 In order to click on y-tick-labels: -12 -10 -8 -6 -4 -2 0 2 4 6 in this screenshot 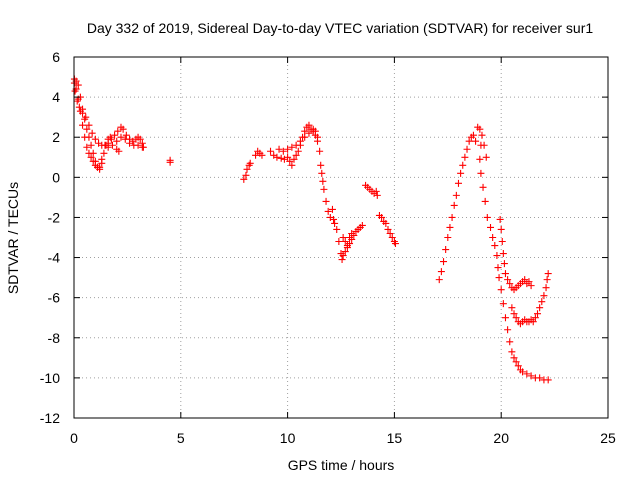, I will do `click(50, 237)`.